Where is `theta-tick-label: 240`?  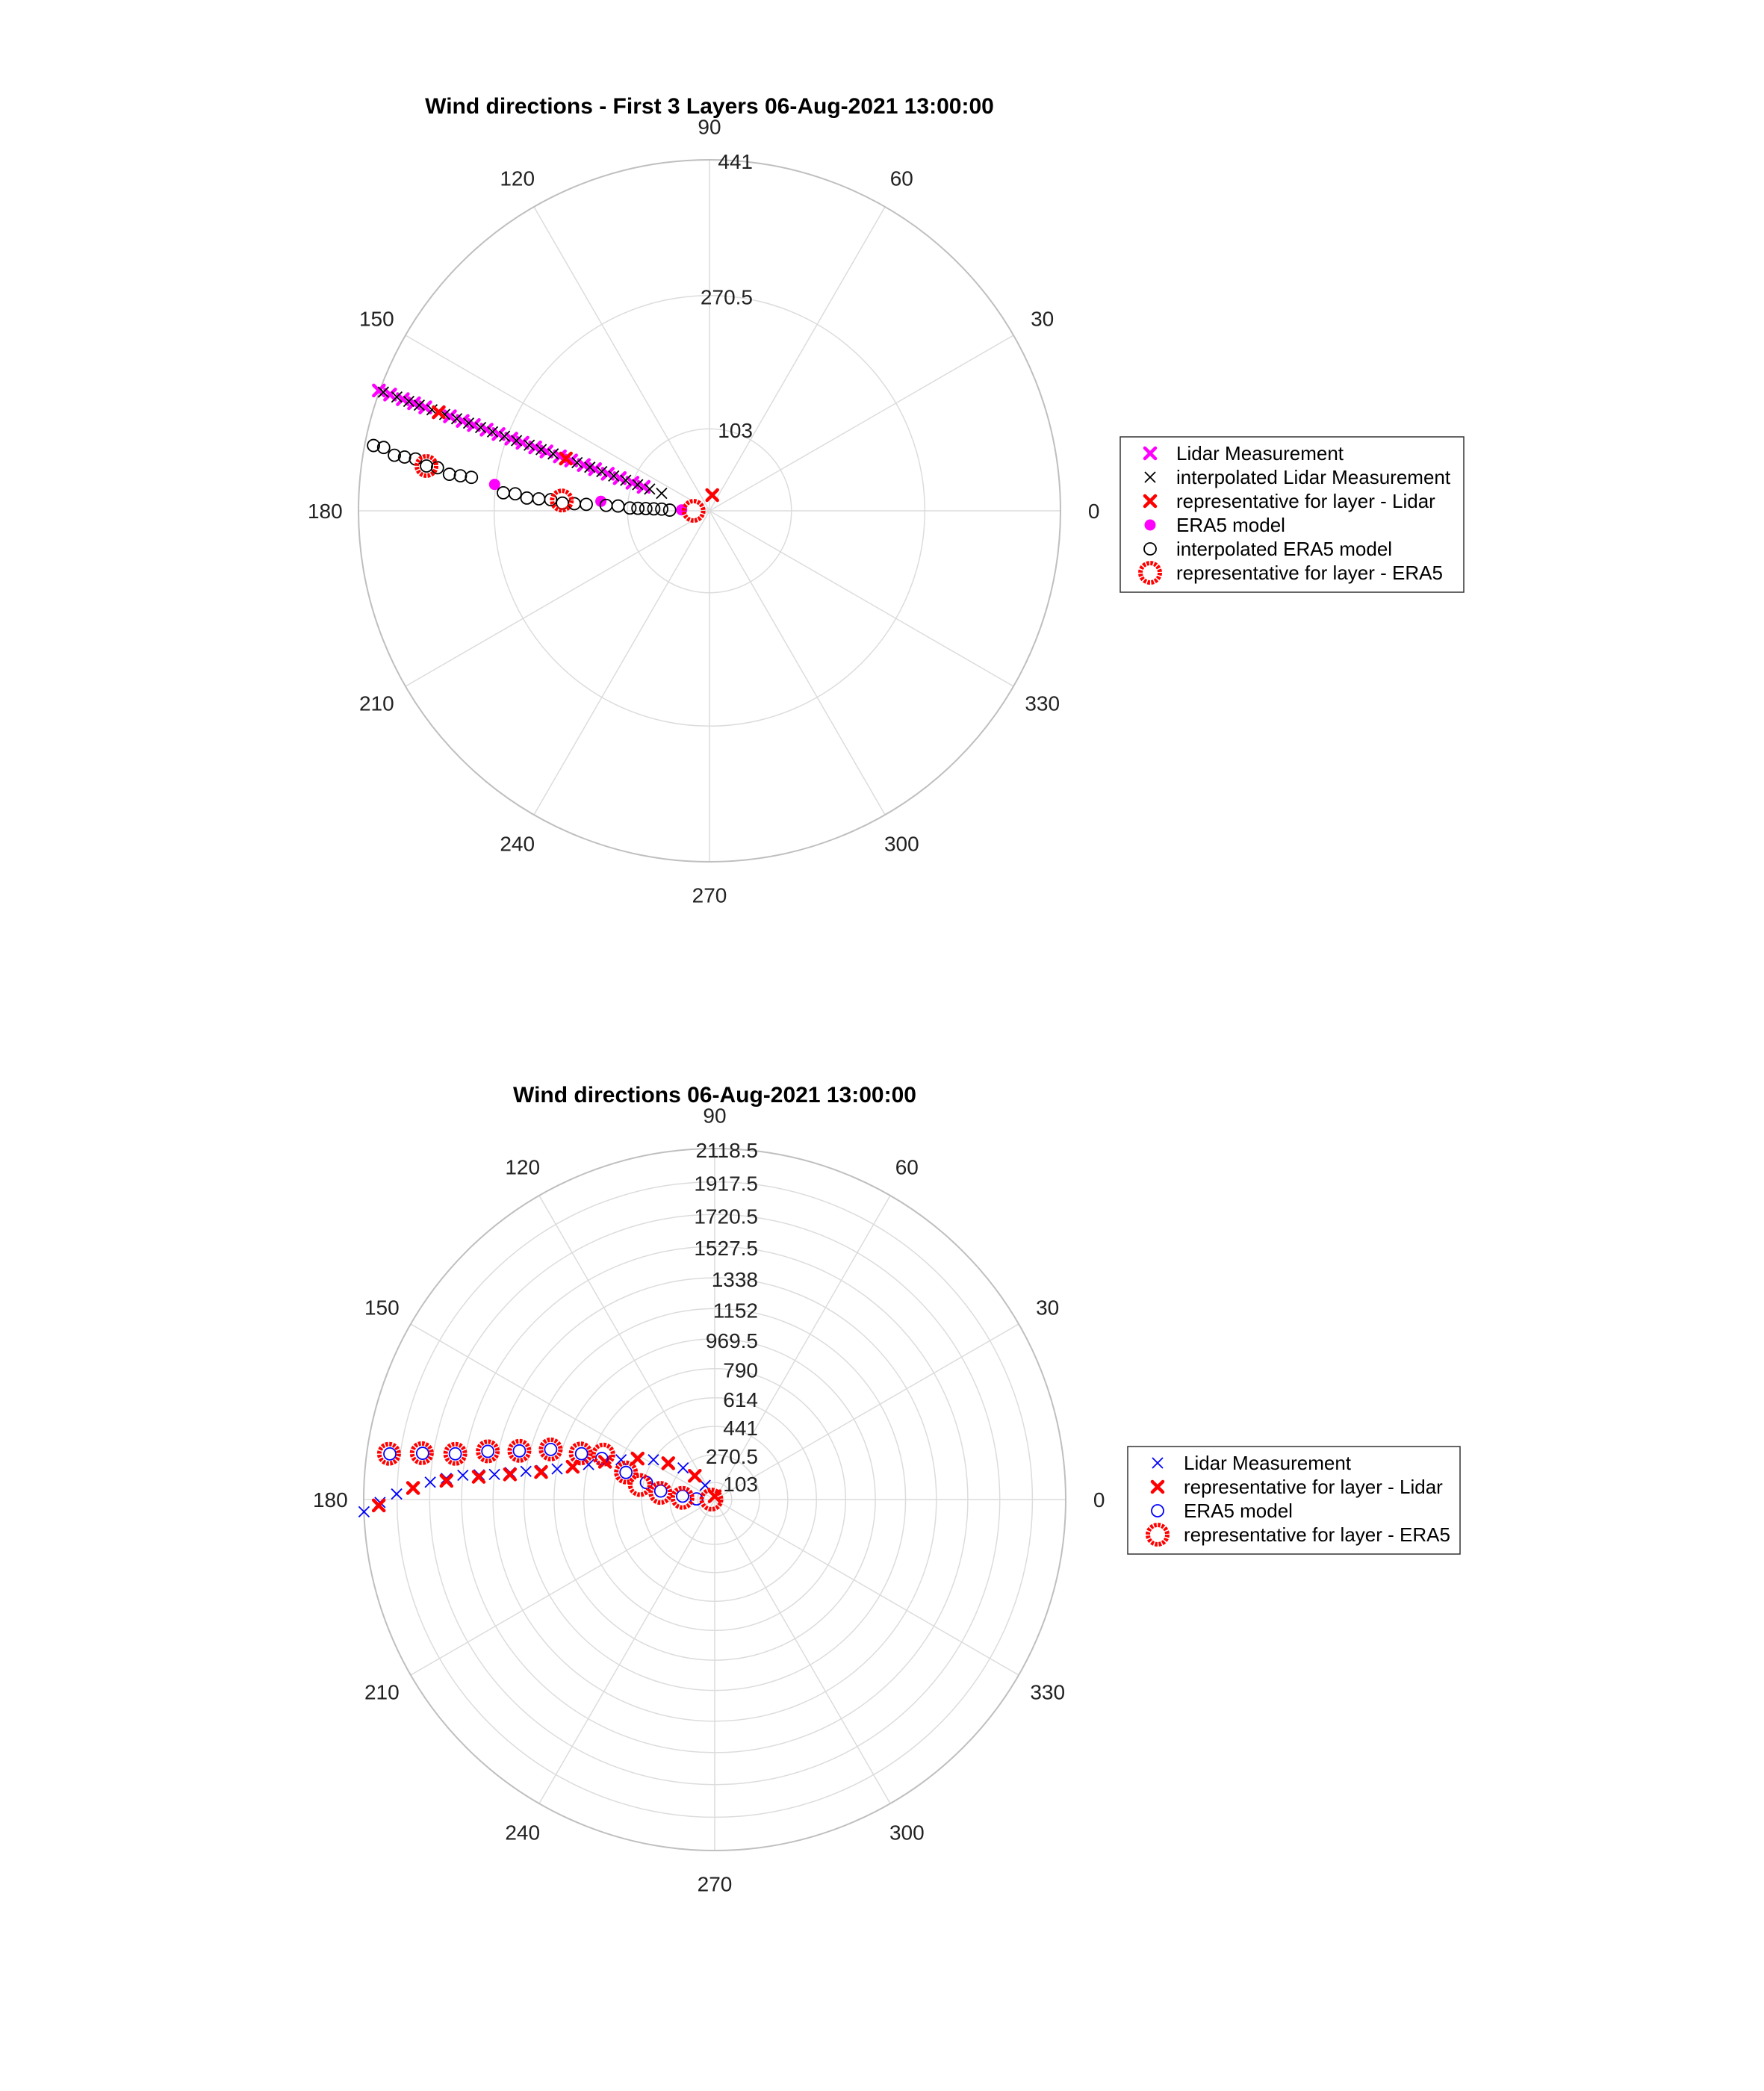 theta-tick-label: 240 is located at coordinates (522, 1833).